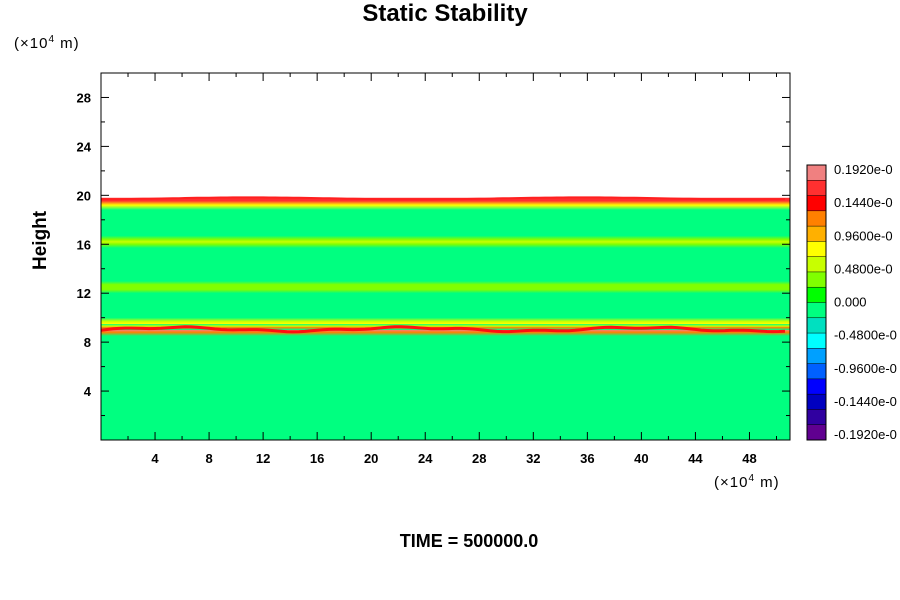  What do you see at coordinates (317, 458) in the screenshot?
I see `x-tick-label: 16` at bounding box center [317, 458].